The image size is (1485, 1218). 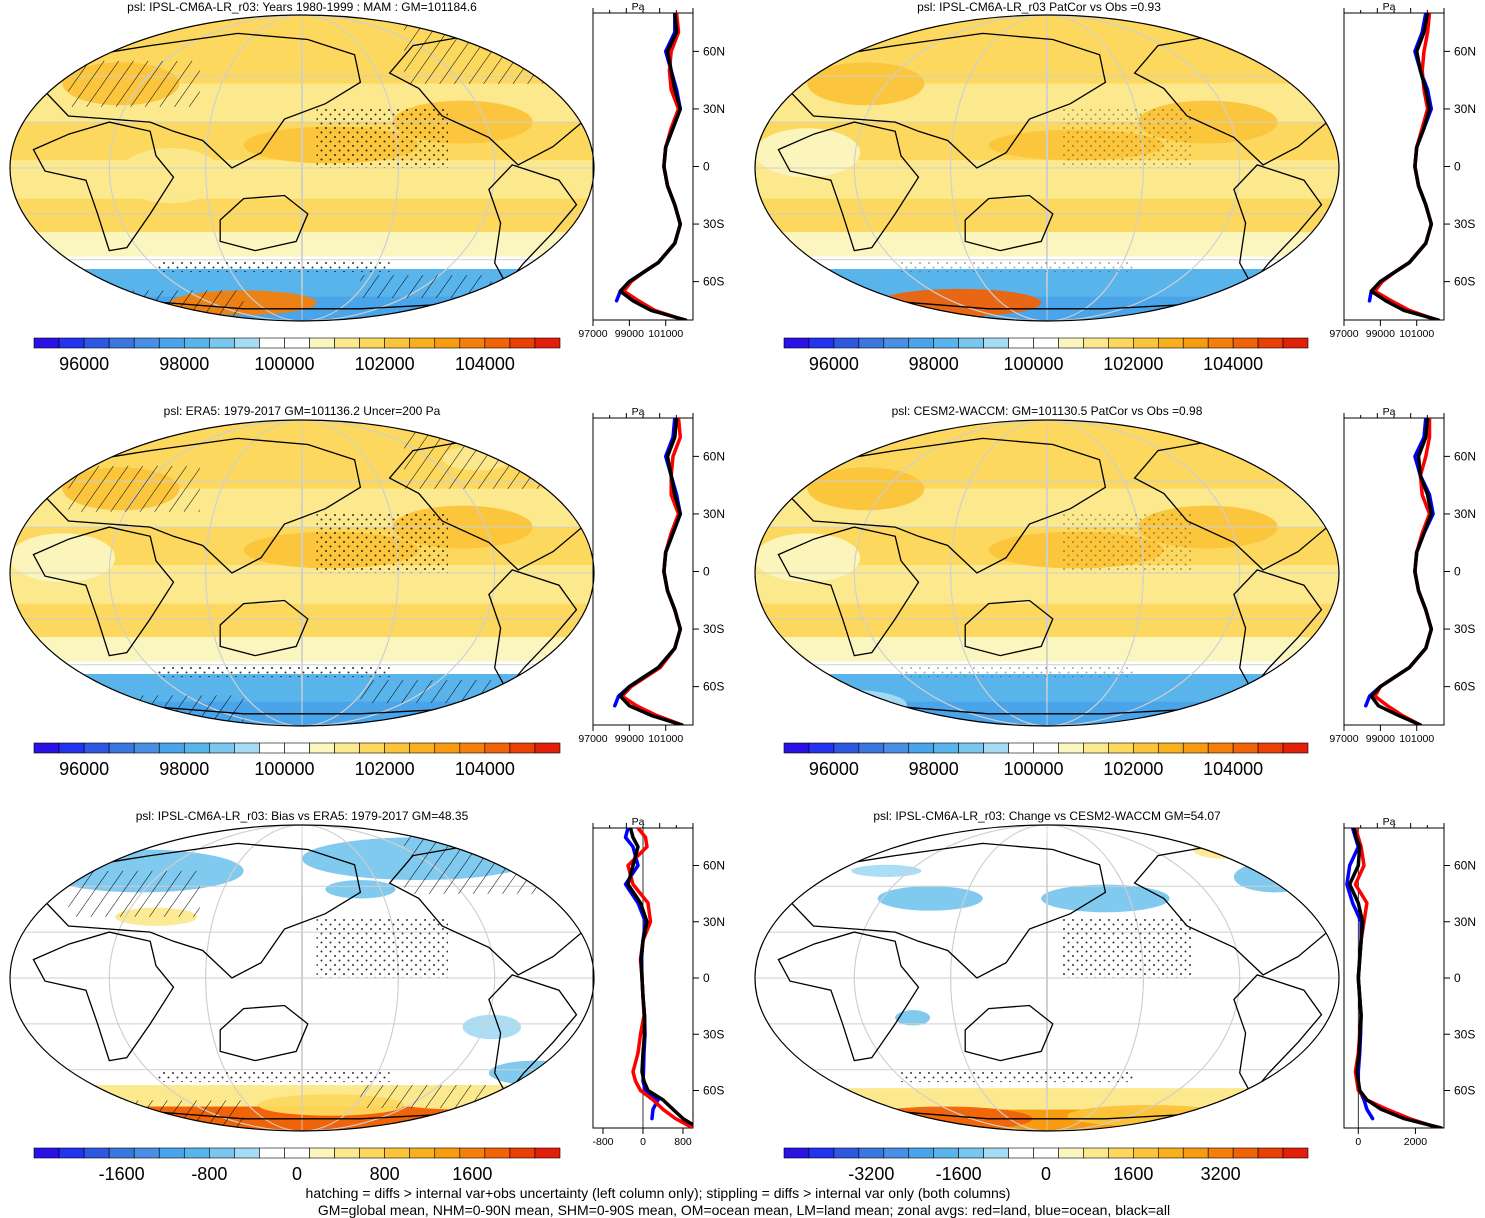 I want to click on eurasia-outline, so click(x=948, y=100).